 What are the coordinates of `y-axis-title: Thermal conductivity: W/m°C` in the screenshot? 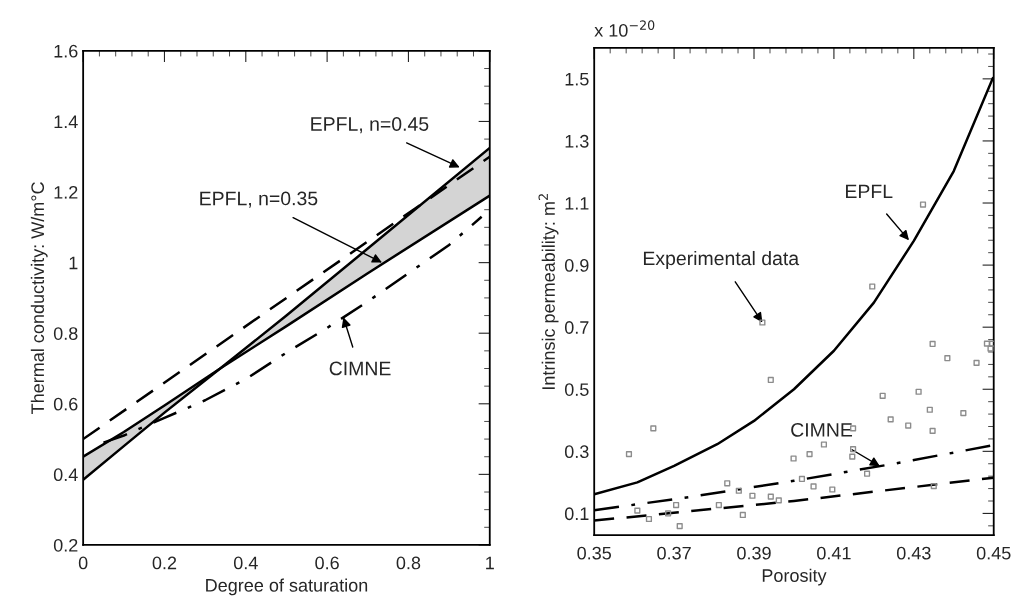 It's located at (39, 298).